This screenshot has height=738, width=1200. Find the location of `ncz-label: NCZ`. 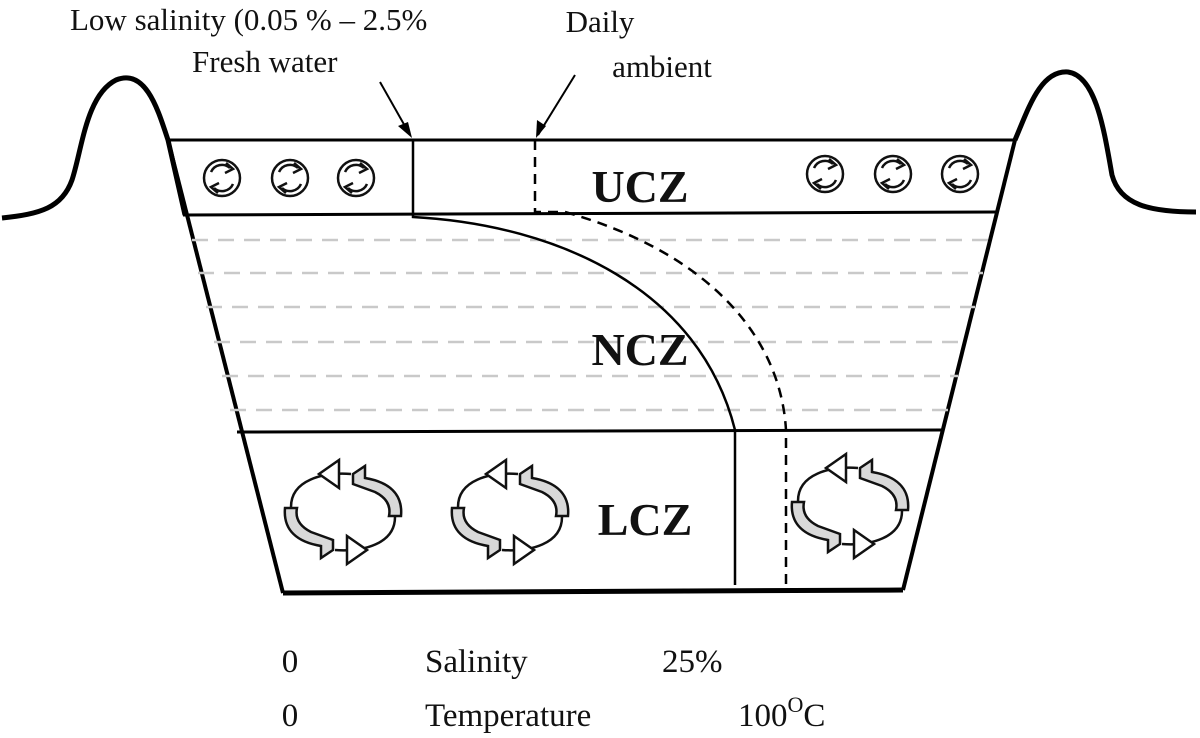

ncz-label: NCZ is located at coordinates (639, 349).